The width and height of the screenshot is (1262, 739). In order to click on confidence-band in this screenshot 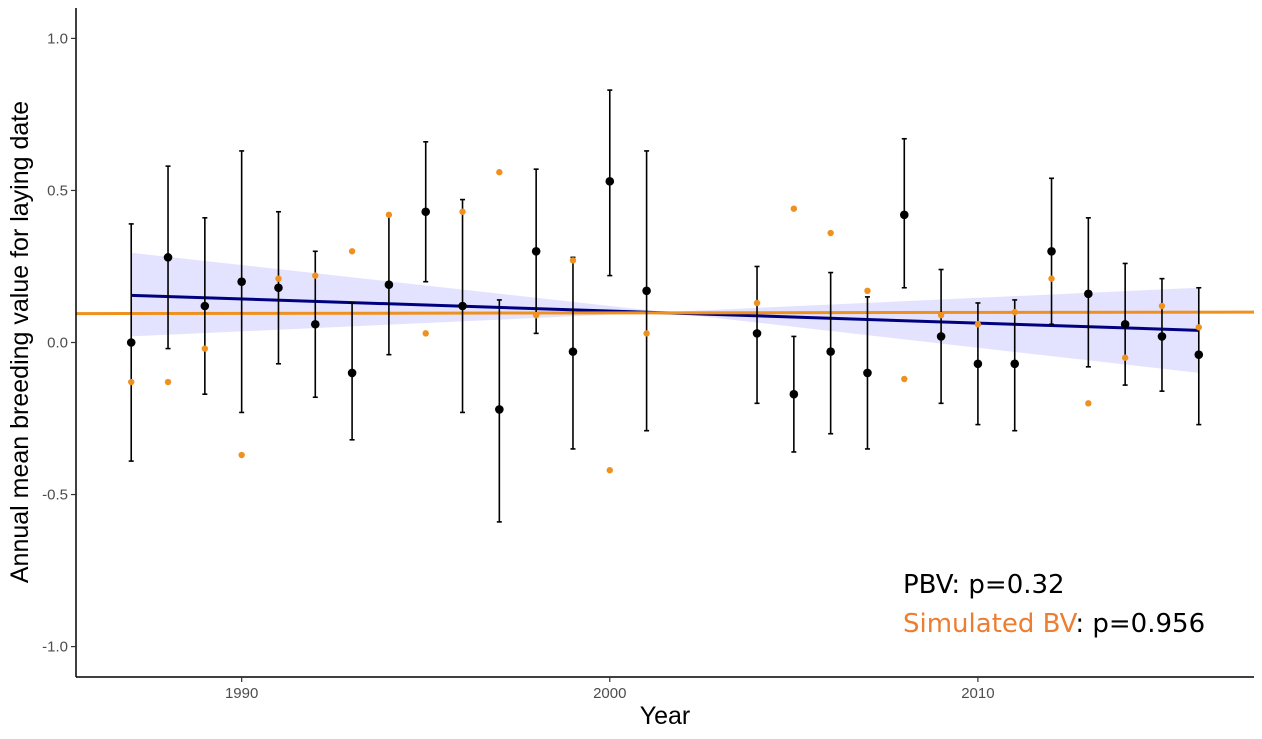, I will do `click(665, 312)`.